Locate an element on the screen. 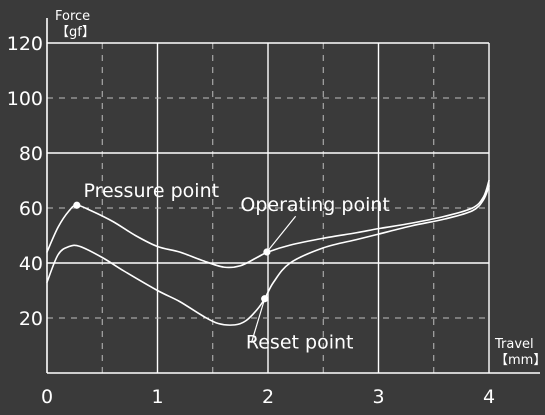 The image size is (545, 415). y-tick-label: 100 is located at coordinates (25, 99).